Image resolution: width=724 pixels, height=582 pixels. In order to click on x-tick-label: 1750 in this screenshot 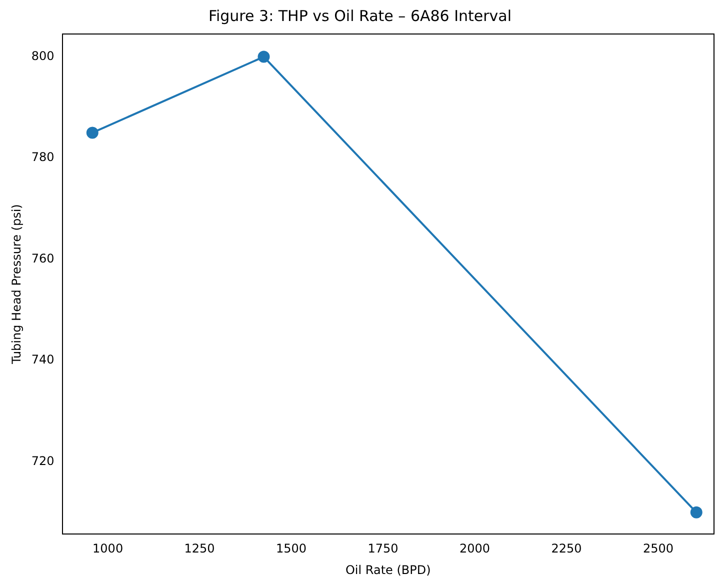, I will do `click(383, 549)`.